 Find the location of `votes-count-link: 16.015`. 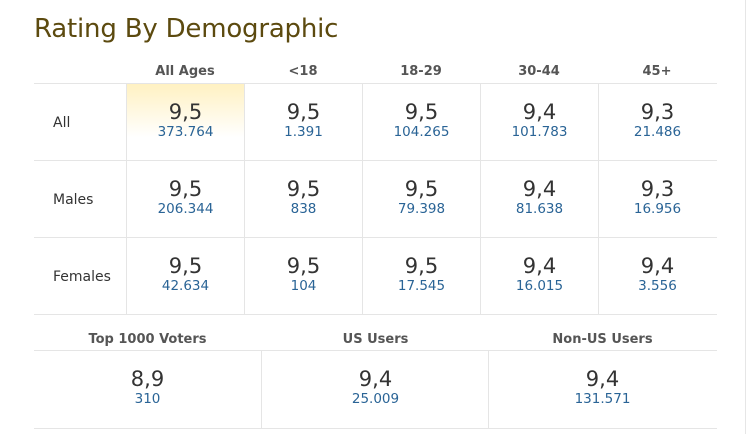

votes-count-link: 16.015 is located at coordinates (539, 286).